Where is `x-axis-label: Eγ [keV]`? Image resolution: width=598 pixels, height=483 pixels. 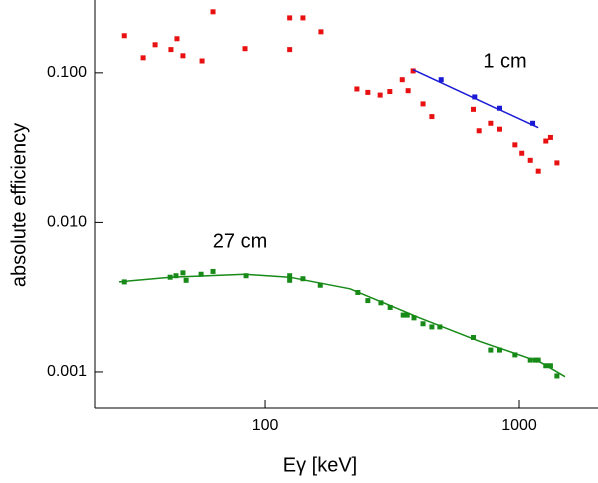 x-axis-label: Eγ [keV] is located at coordinates (320, 465).